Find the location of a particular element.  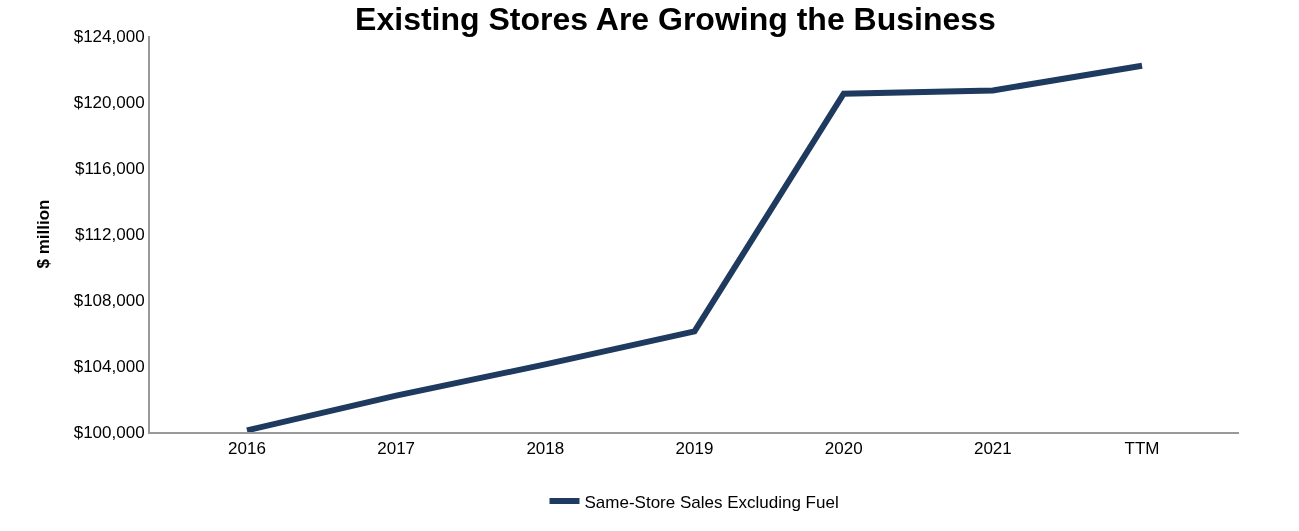

y-tick-label: $108,000 is located at coordinates (109, 300).